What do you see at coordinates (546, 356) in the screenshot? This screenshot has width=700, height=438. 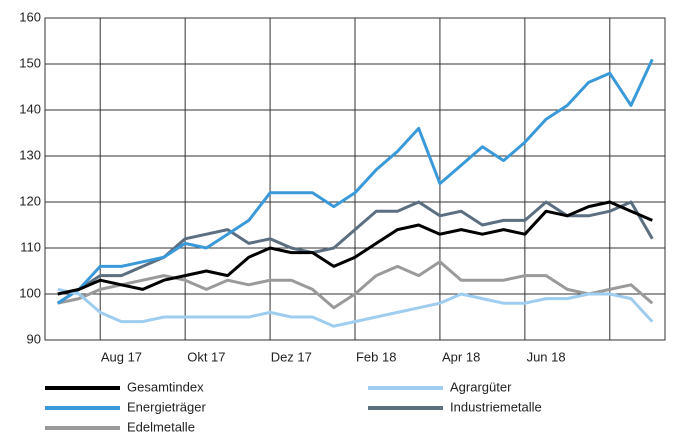 I see `x-tick-label: Jun 18` at bounding box center [546, 356].